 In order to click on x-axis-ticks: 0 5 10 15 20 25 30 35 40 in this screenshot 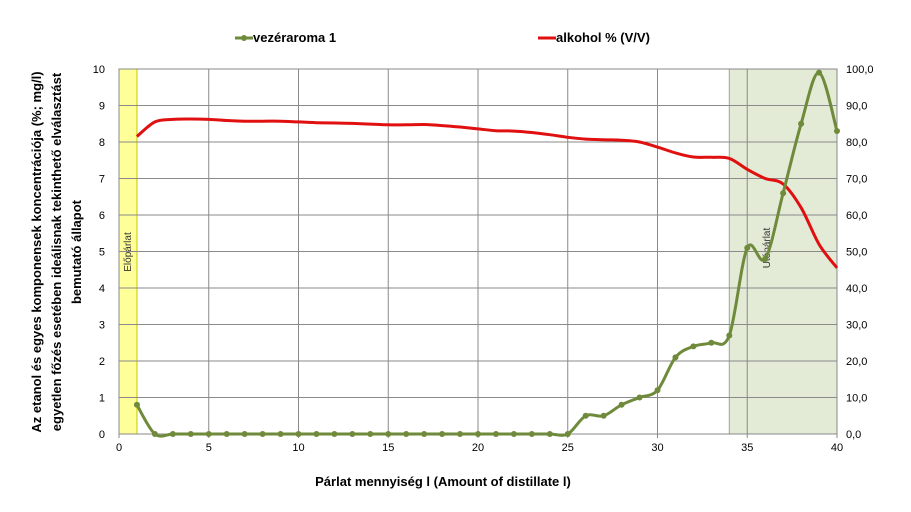, I will do `click(479, 444)`.